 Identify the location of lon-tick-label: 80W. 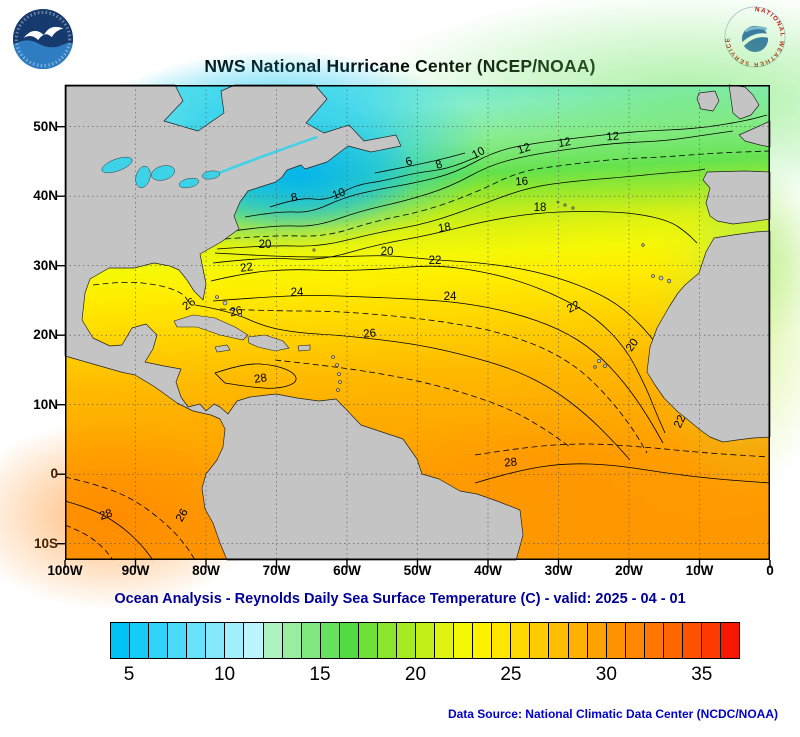
(206, 570).